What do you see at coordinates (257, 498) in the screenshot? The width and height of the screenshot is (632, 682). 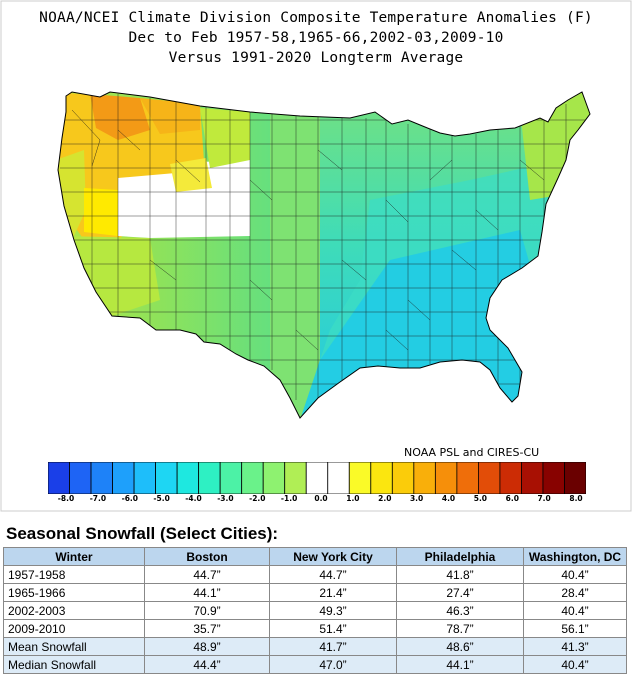 I see `color-scale-tick-label: -2.0` at bounding box center [257, 498].